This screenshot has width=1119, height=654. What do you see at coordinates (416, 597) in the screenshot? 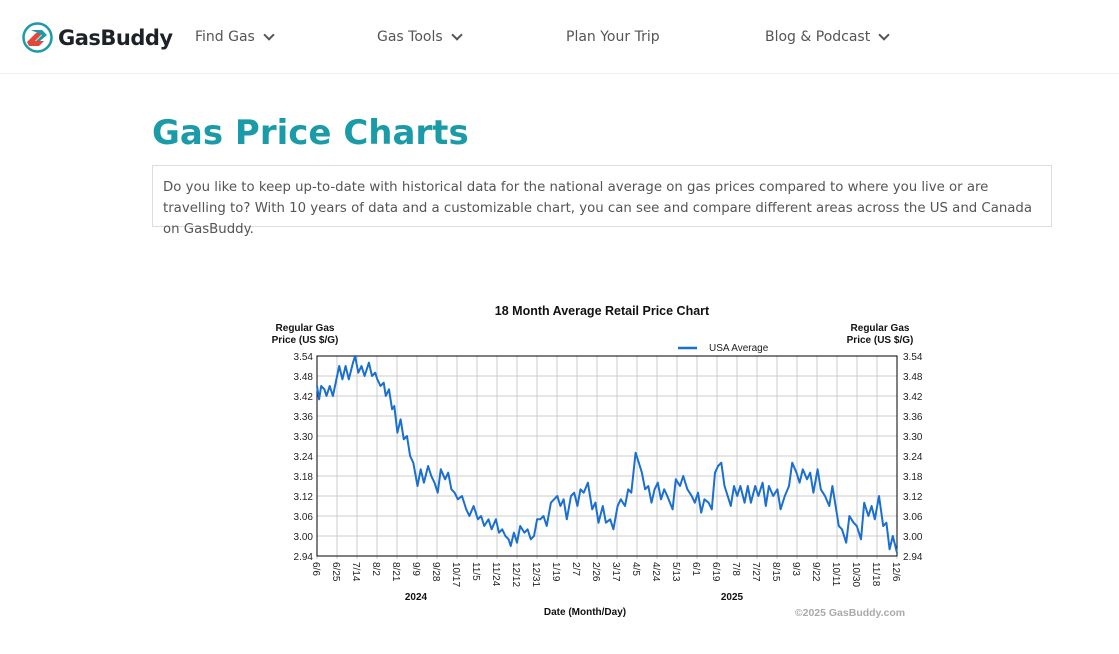
I see `year-label: 2024` at bounding box center [416, 597].